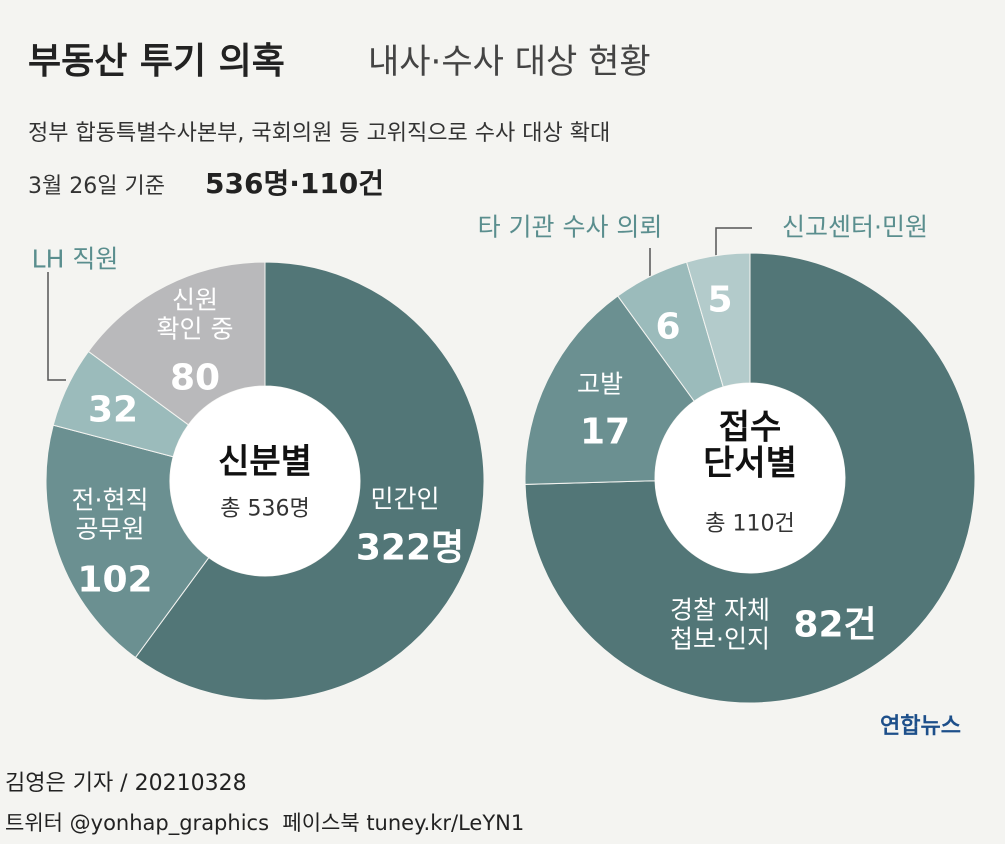  What do you see at coordinates (410, 548) in the screenshot?
I see `value-label: 322명` at bounding box center [410, 548].